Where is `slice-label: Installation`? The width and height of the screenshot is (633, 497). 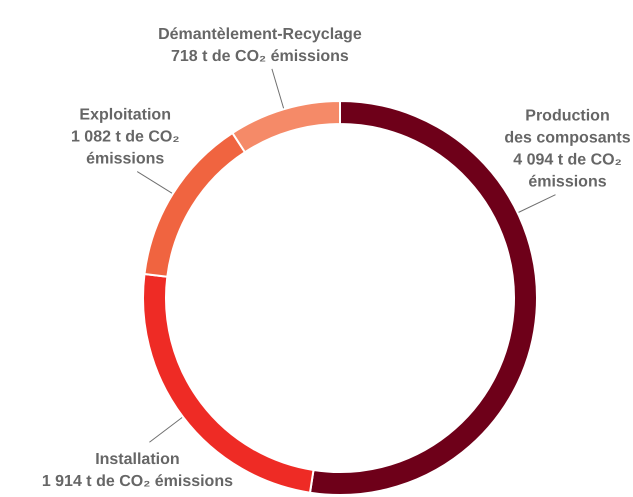
slice-label: Installation is located at coordinates (137, 459).